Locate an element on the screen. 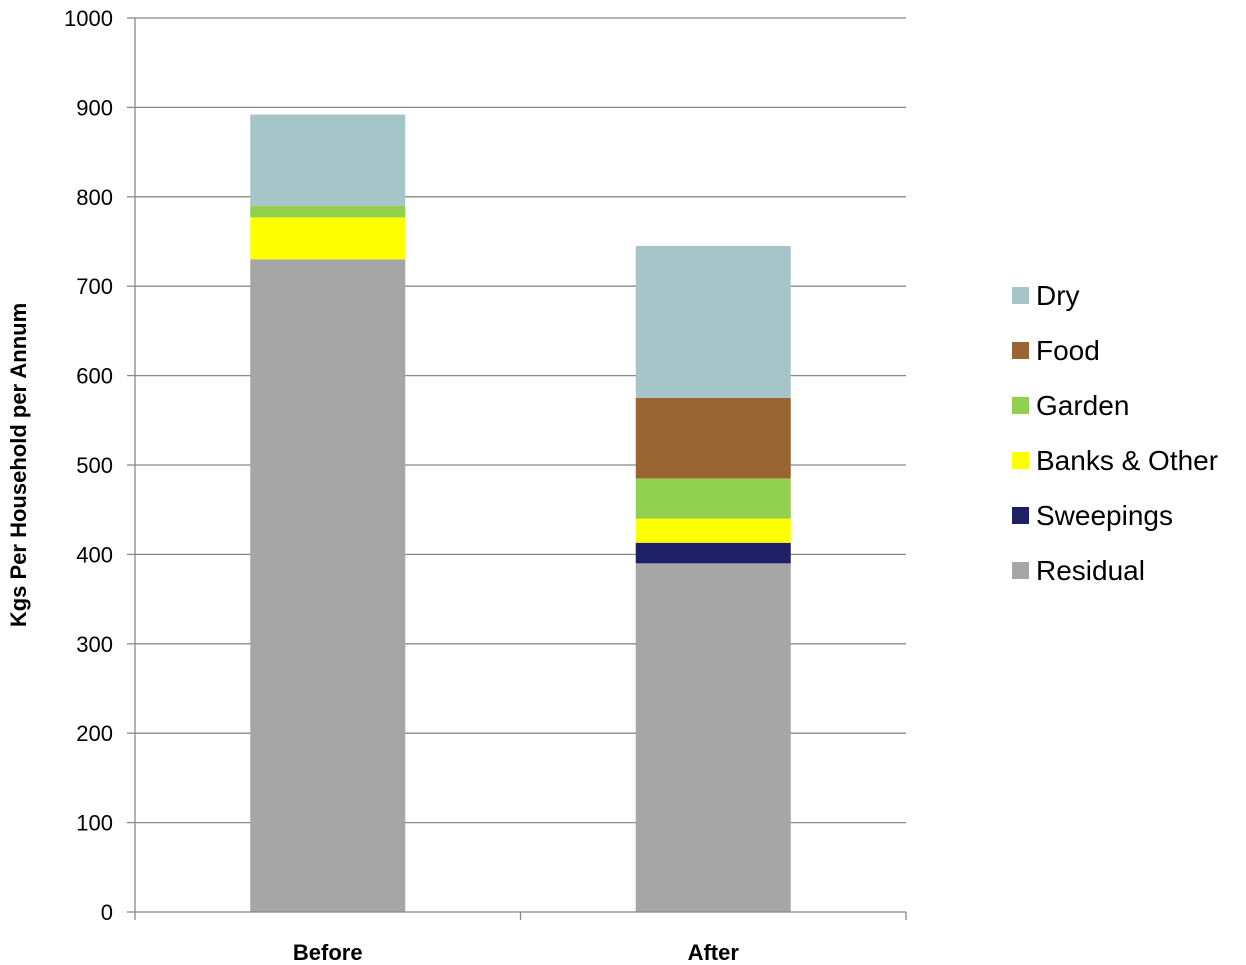 The width and height of the screenshot is (1246, 965). y-tick-label: 400 is located at coordinates (94, 554).